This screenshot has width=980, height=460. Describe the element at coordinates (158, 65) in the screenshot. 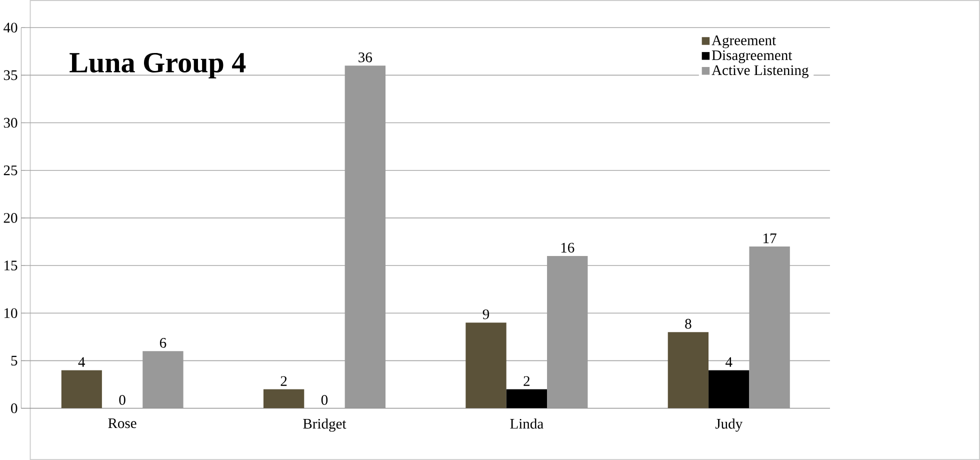

I see `text: Luna Group 4` at that location.